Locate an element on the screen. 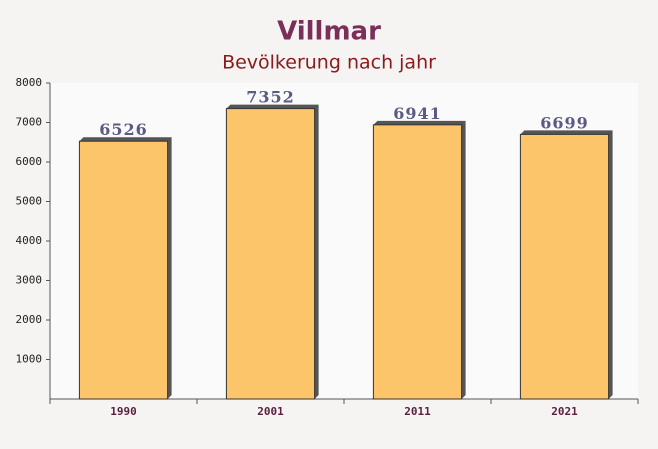 The height and width of the screenshot is (449, 658). x-tick-label: 2001 is located at coordinates (270, 411).